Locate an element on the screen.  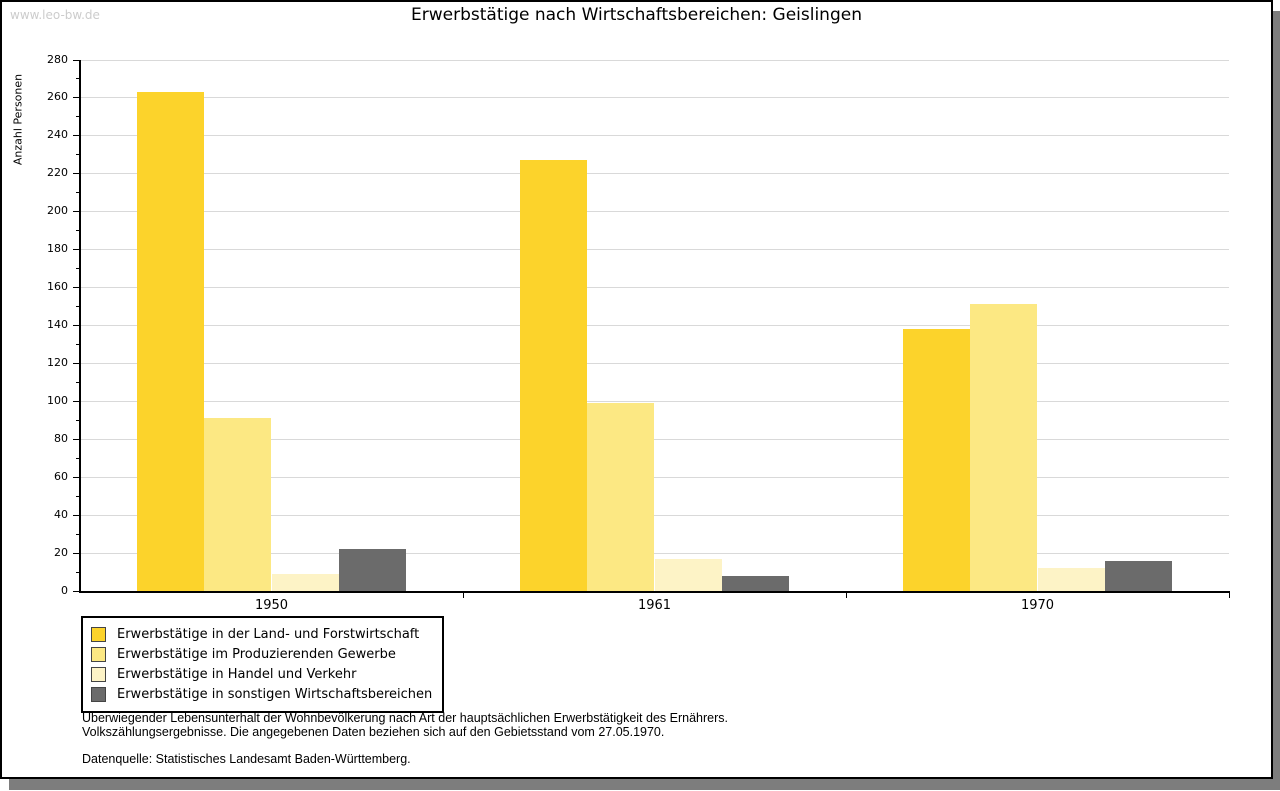
watermark: www.leo-bw.de is located at coordinates (55, 15).